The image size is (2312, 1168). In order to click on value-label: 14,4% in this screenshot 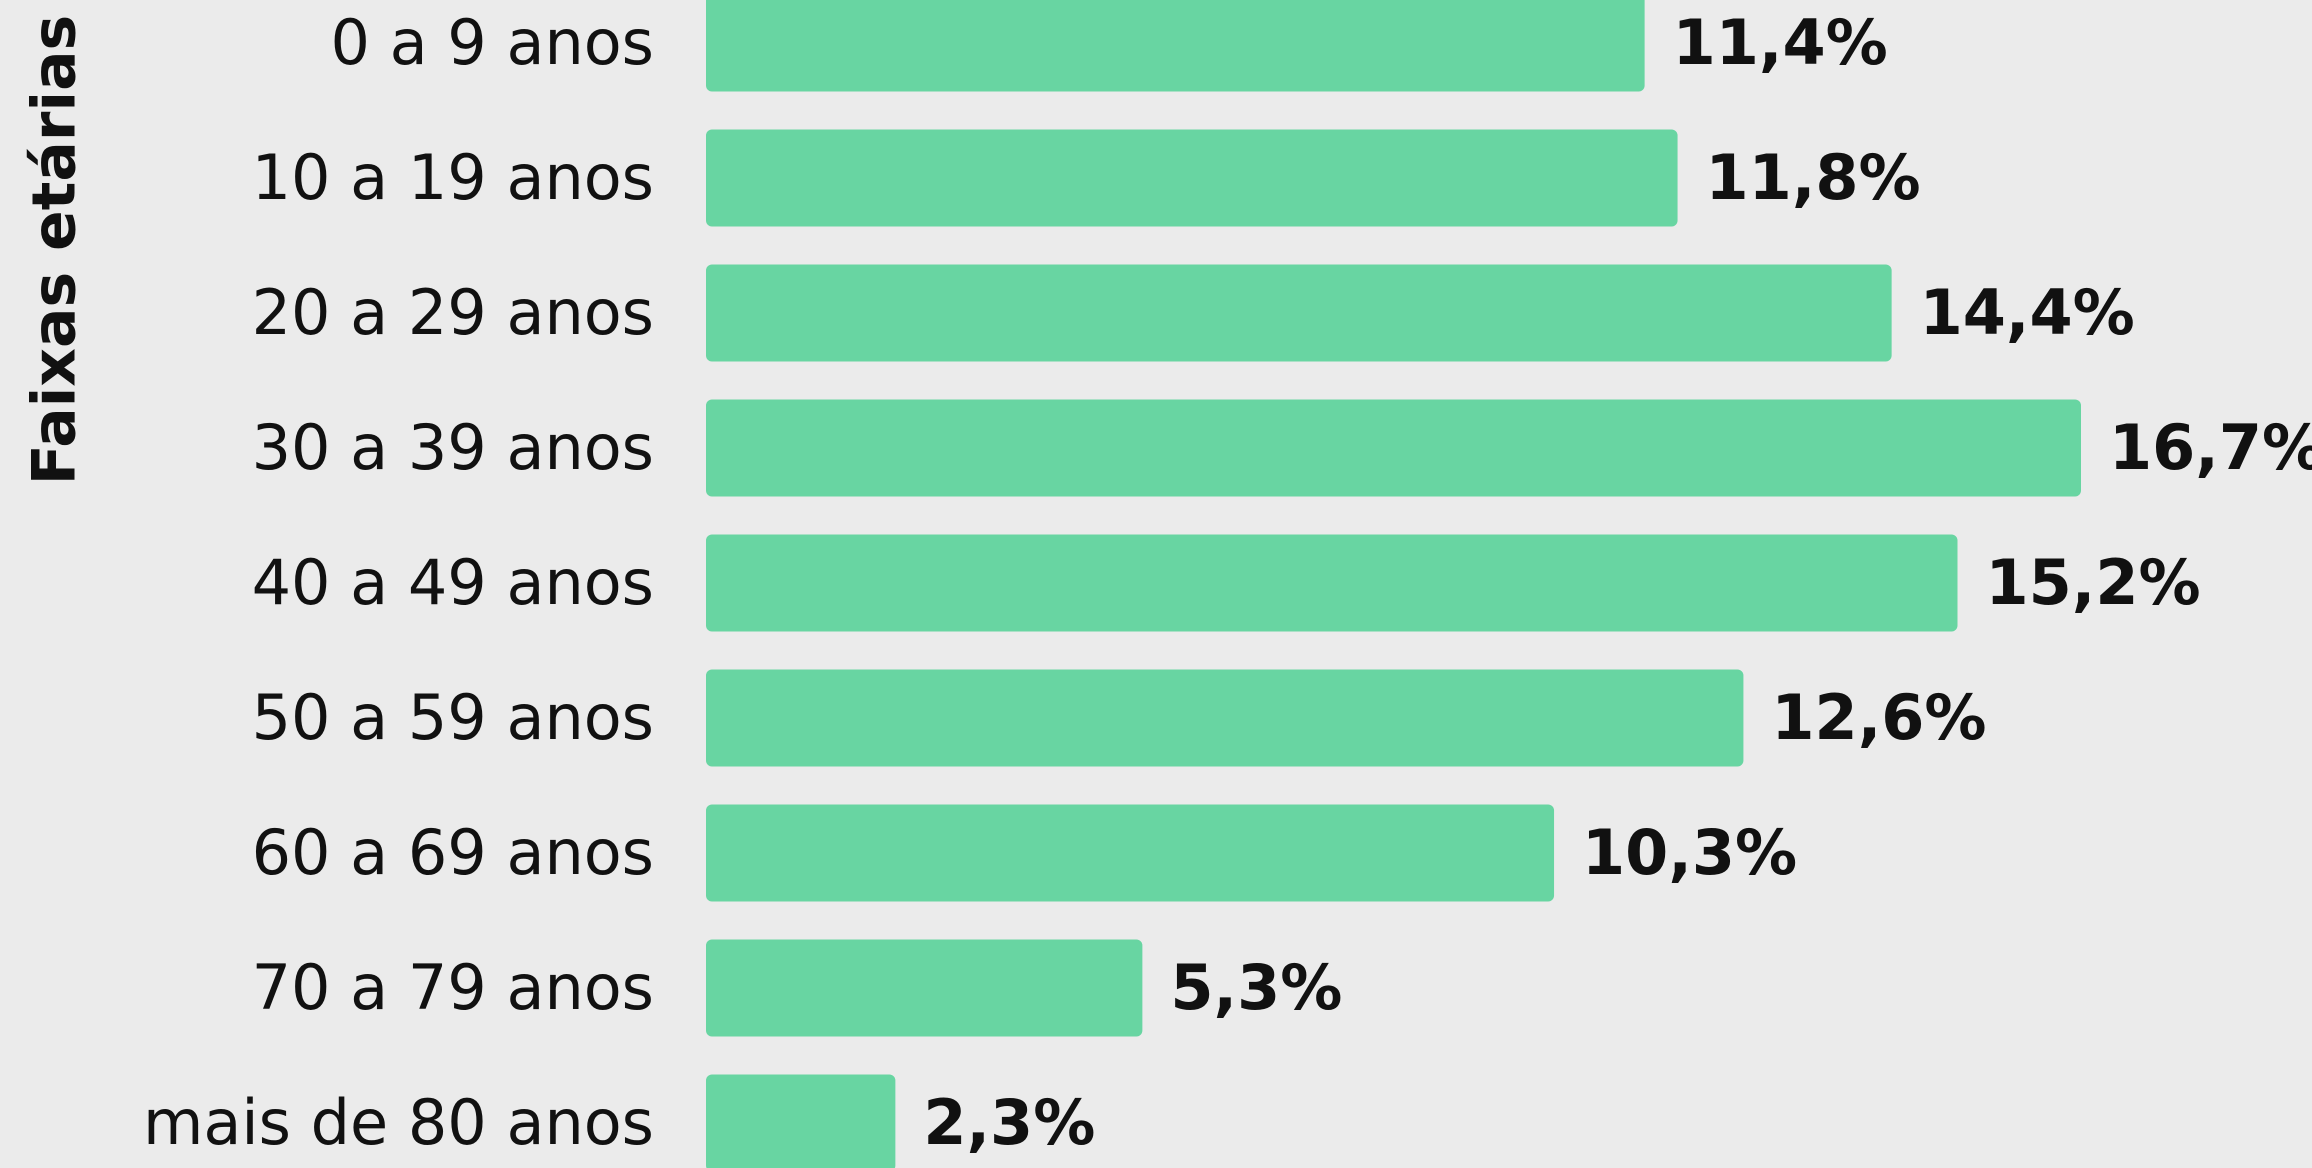, I will do `click(2027, 312)`.